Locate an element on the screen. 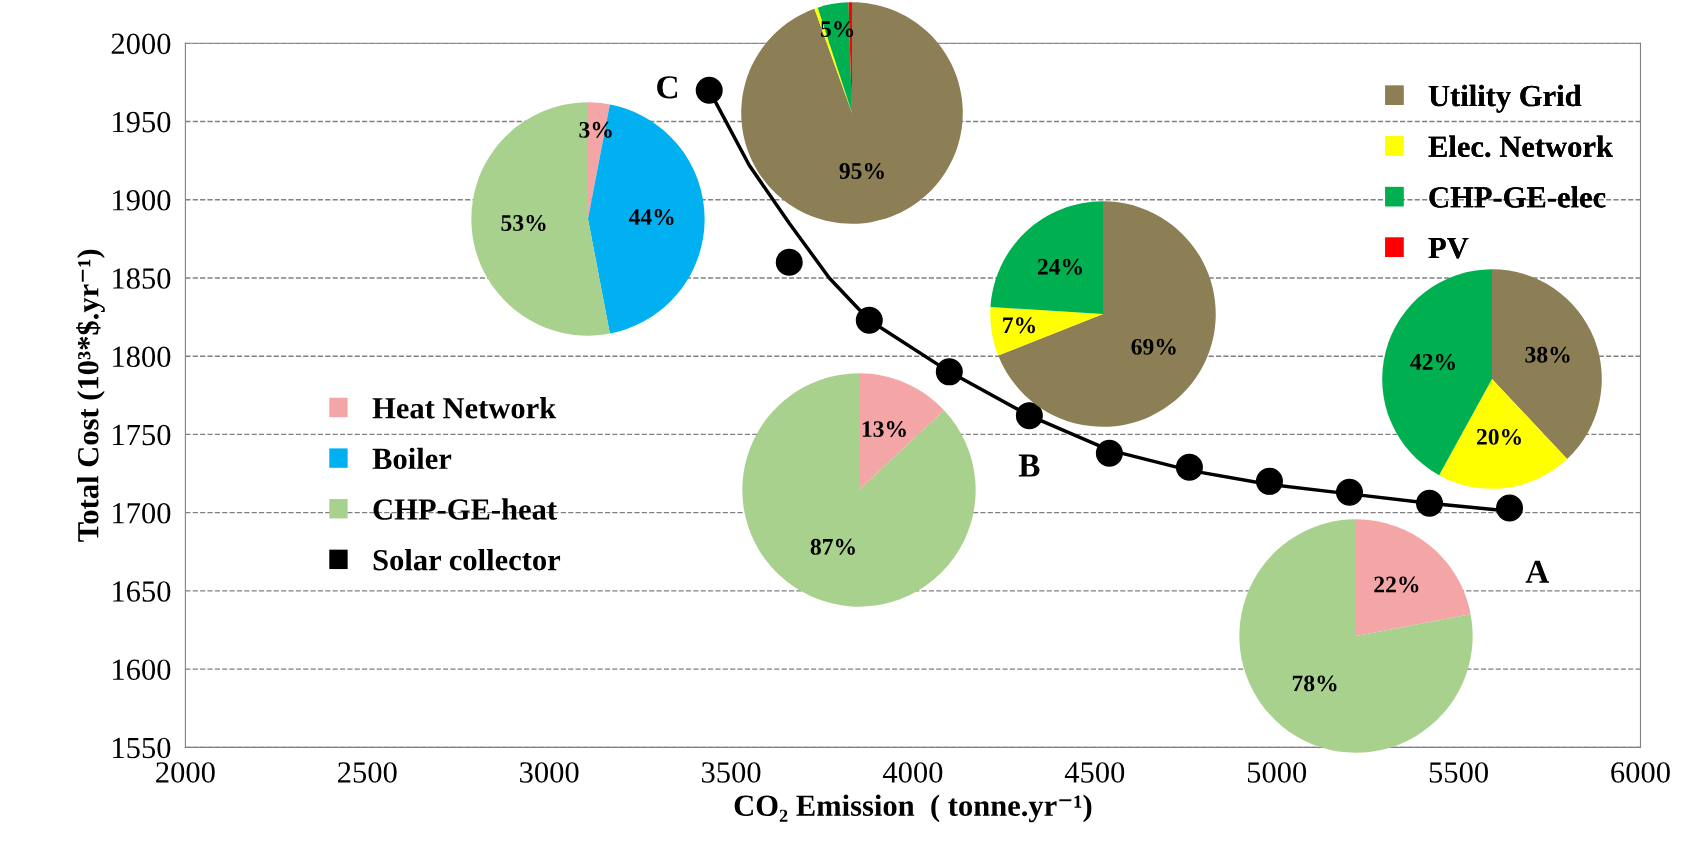 The height and width of the screenshot is (865, 1690). x-tick-label: 2500 is located at coordinates (367, 772).